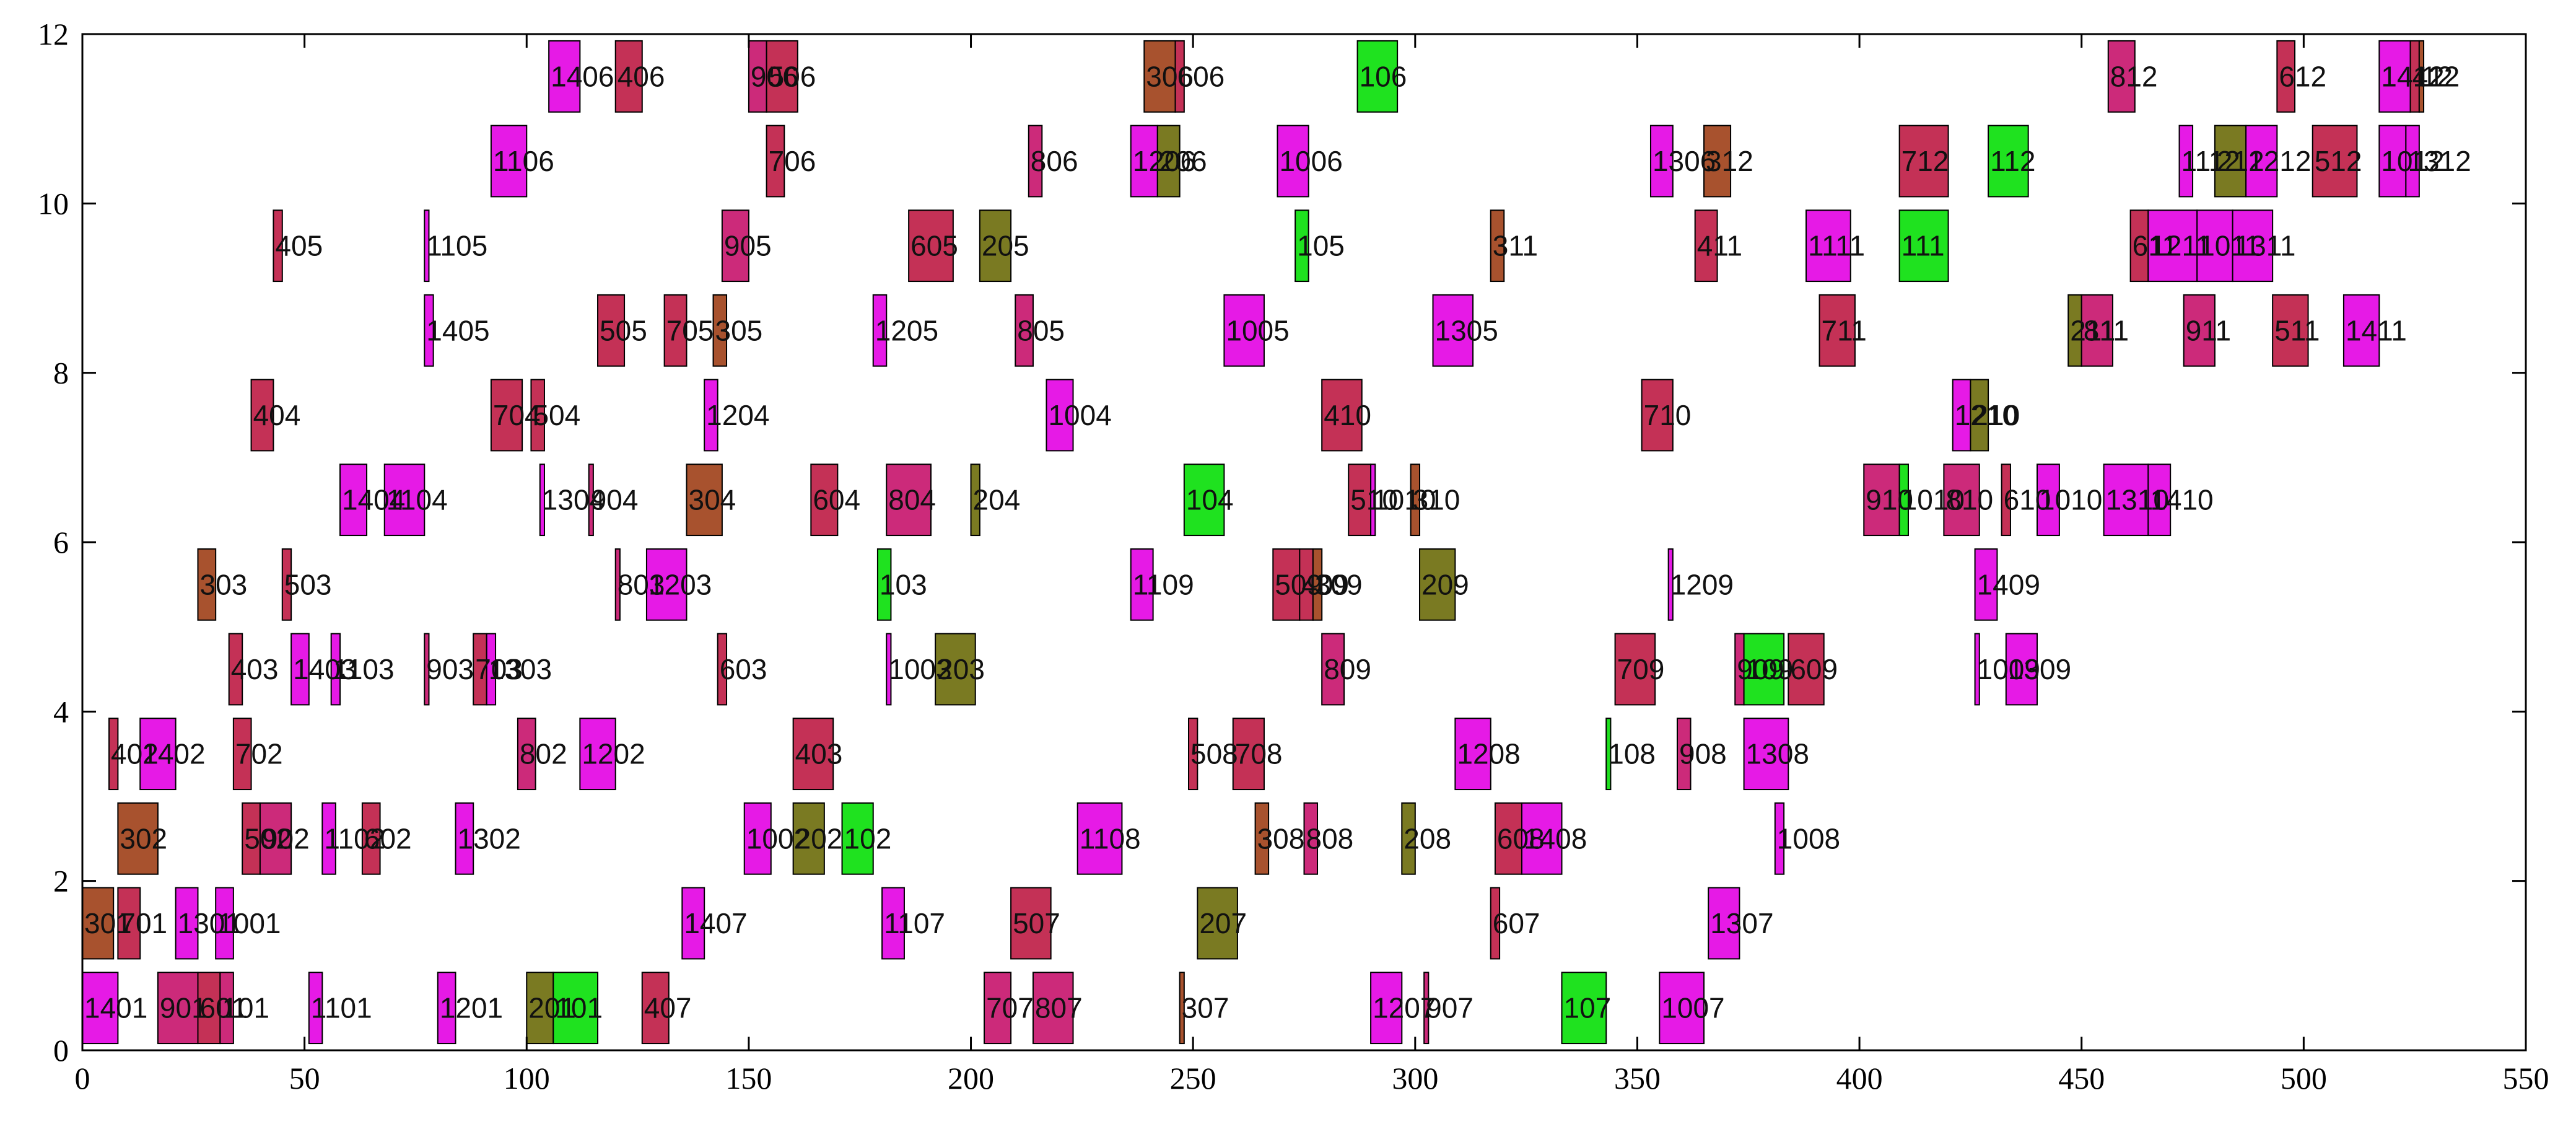  What do you see at coordinates (245, 1008) in the screenshot?
I see `job-label: 101` at bounding box center [245, 1008].